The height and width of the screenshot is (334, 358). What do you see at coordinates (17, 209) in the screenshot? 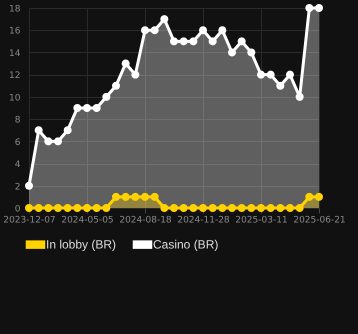
I see `y-tick-label: 0` at bounding box center [17, 209].